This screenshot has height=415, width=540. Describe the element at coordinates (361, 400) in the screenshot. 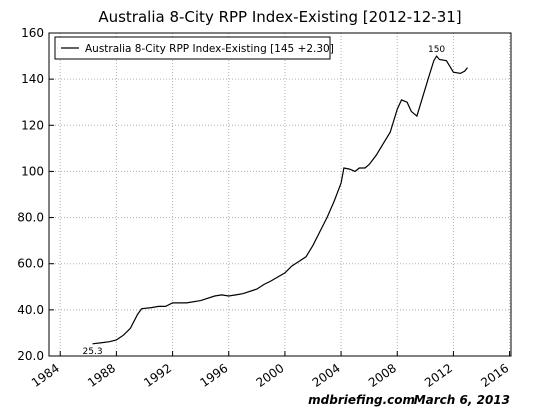

I see `footer-site: mdbriefing.com` at that location.